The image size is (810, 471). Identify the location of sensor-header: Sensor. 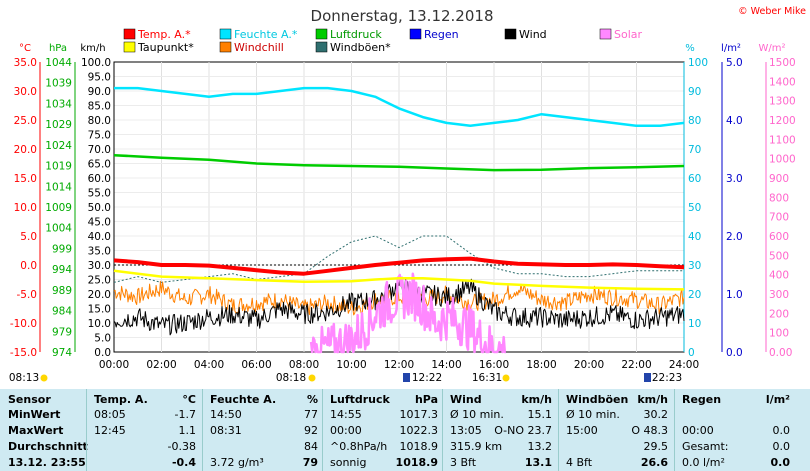
(29, 399).